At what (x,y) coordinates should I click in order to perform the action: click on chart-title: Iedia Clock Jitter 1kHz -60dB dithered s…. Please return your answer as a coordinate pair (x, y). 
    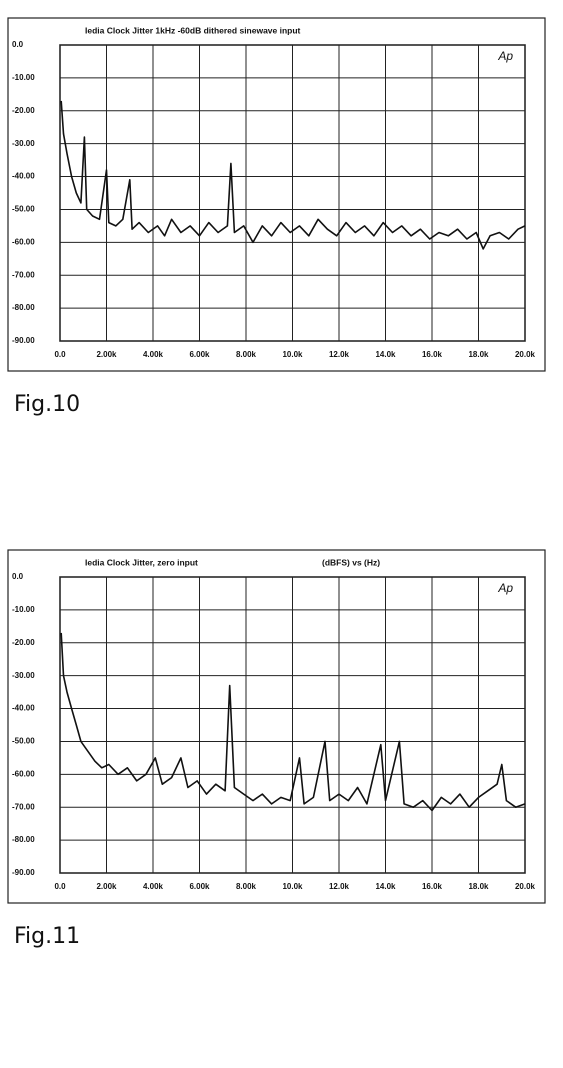
    Looking at the image, I should click on (193, 30).